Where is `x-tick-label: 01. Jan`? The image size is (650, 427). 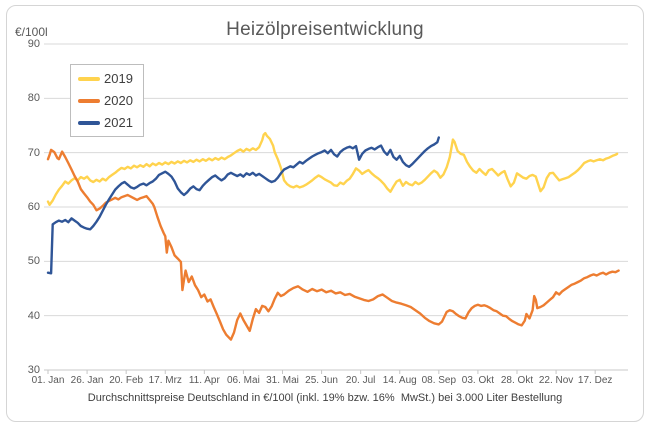 x-tick-label: 01. Jan is located at coordinates (48, 380).